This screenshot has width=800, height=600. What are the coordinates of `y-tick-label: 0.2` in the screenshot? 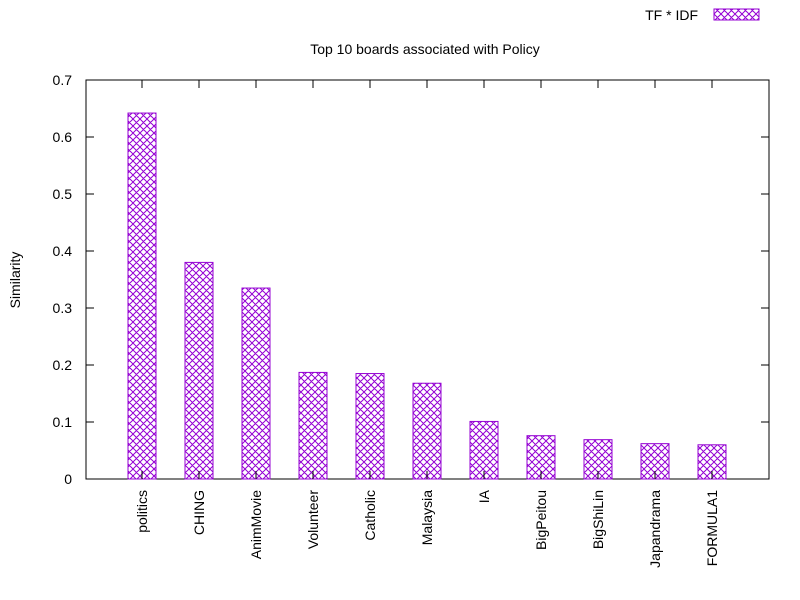 It's located at (63, 365).